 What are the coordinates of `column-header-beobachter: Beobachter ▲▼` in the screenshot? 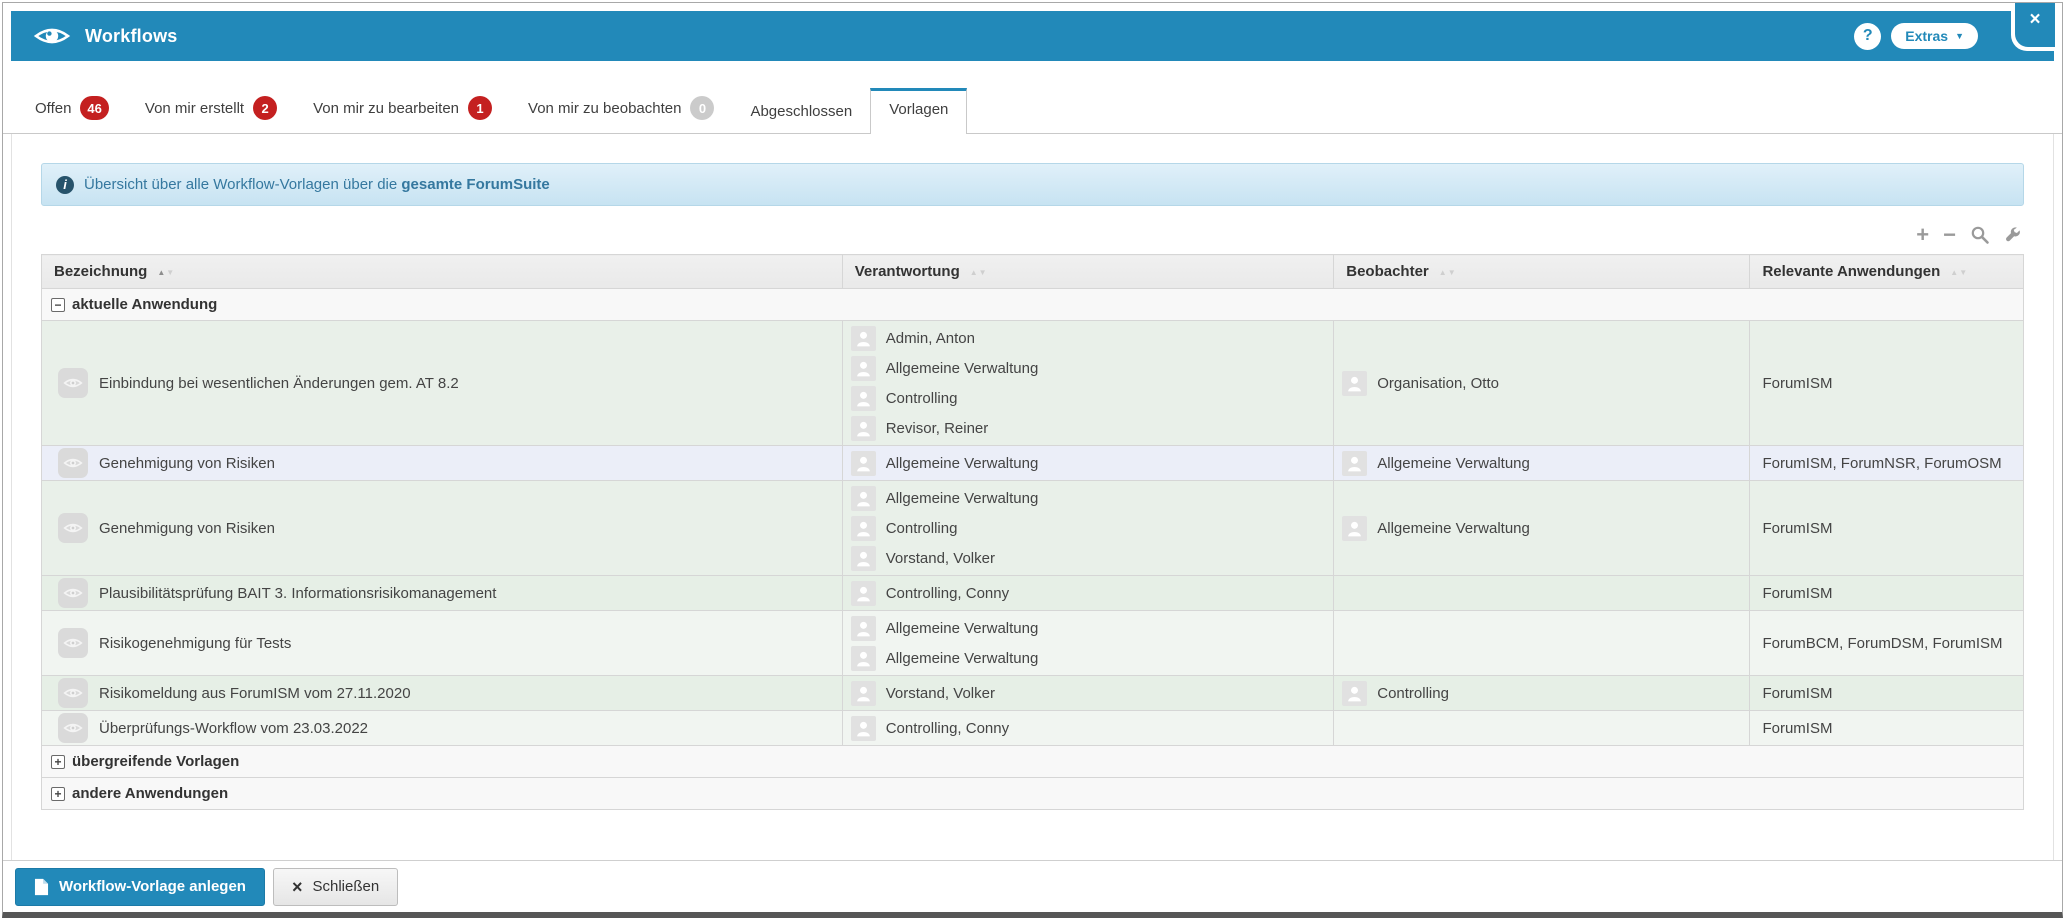 It's located at (1542, 271).